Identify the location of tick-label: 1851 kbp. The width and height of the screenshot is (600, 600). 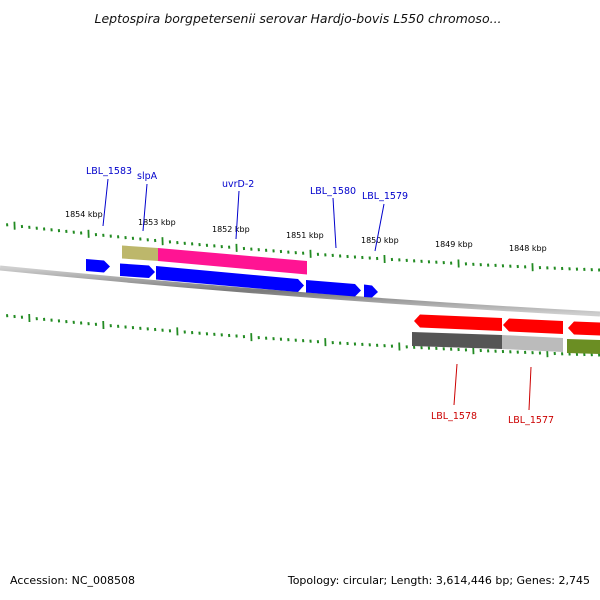
(305, 235).